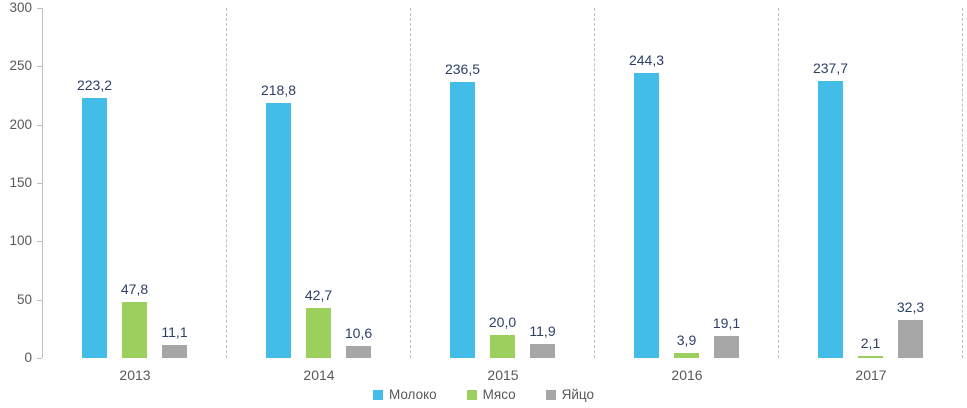 This screenshot has width=967, height=408. I want to click on y-axis-tick-label: 100, so click(20, 241).